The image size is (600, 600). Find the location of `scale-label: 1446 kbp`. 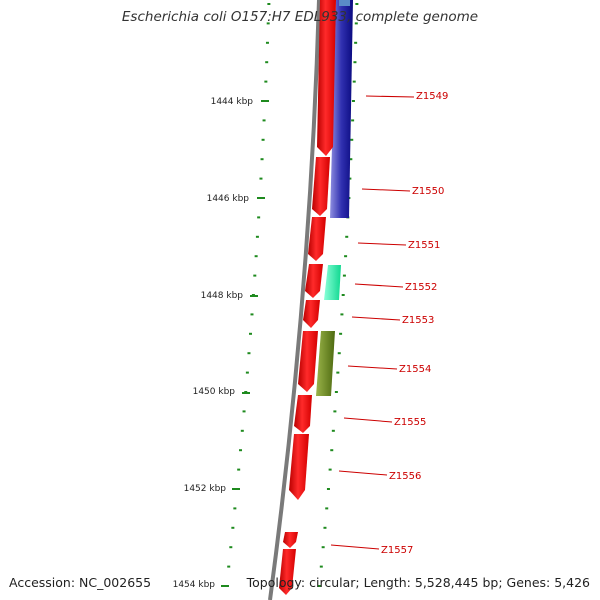

scale-label: 1446 kbp is located at coordinates (228, 199).